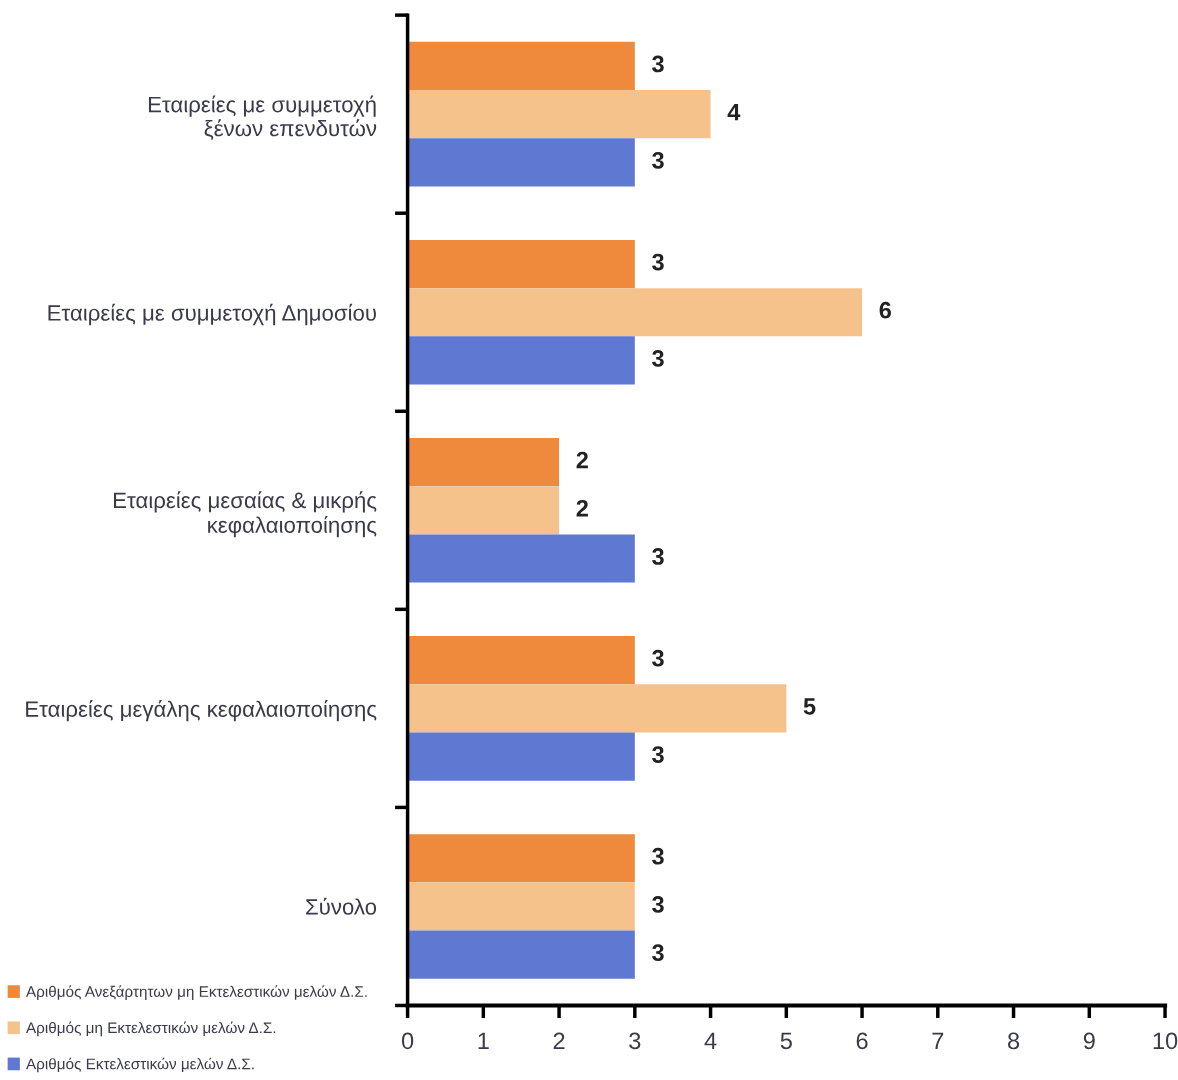 The width and height of the screenshot is (1178, 1080). Describe the element at coordinates (341, 906) in the screenshot. I see `y-tick-label: Σύνολο` at that location.